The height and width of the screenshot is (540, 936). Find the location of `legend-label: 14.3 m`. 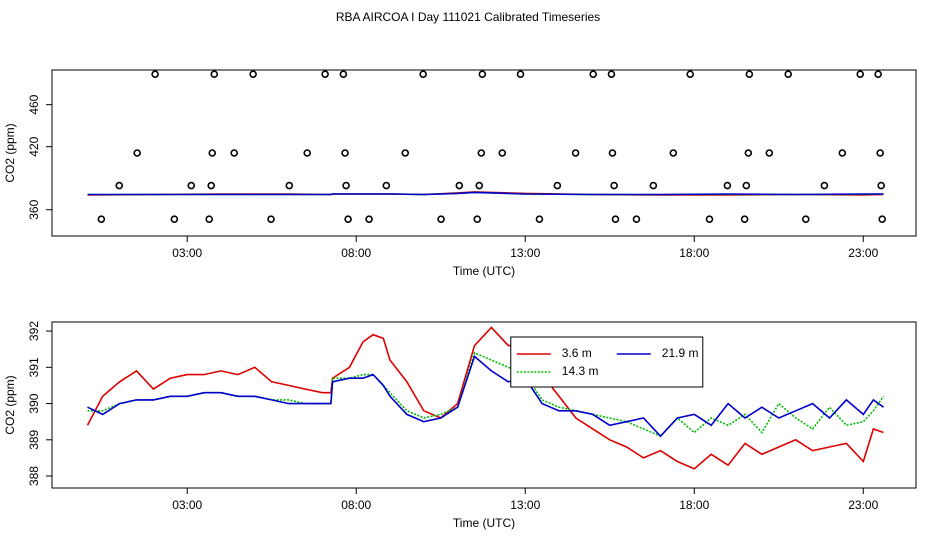

legend-label: 14.3 m is located at coordinates (580, 371).